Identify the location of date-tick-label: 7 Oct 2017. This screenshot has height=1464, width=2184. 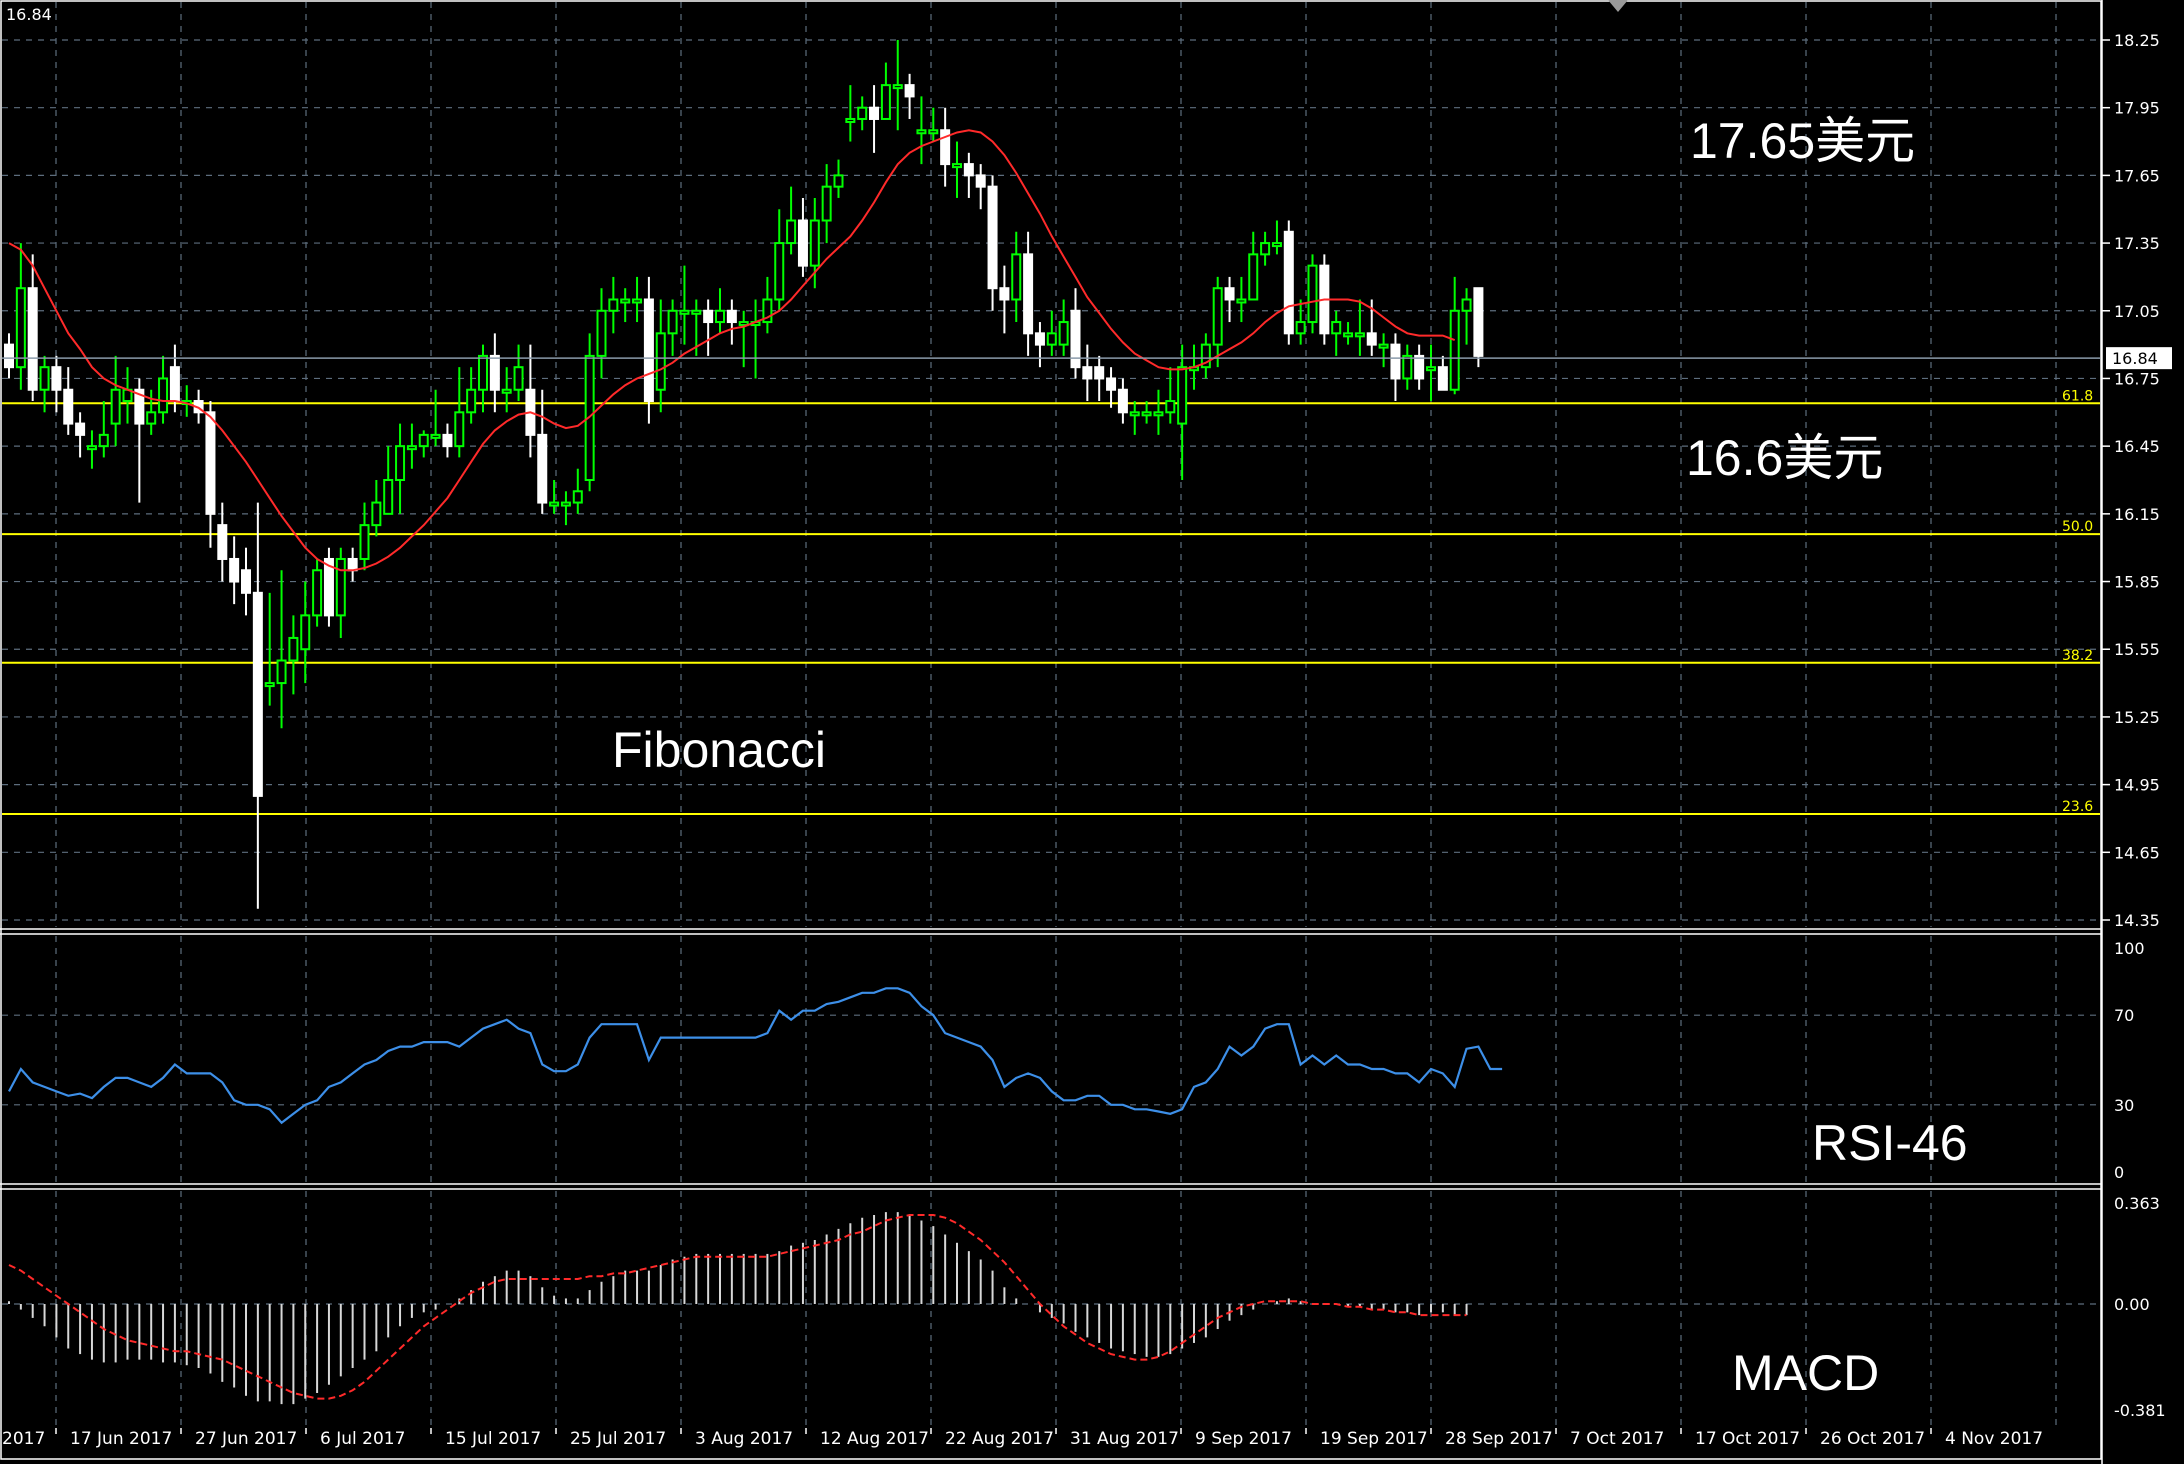
(1617, 1439).